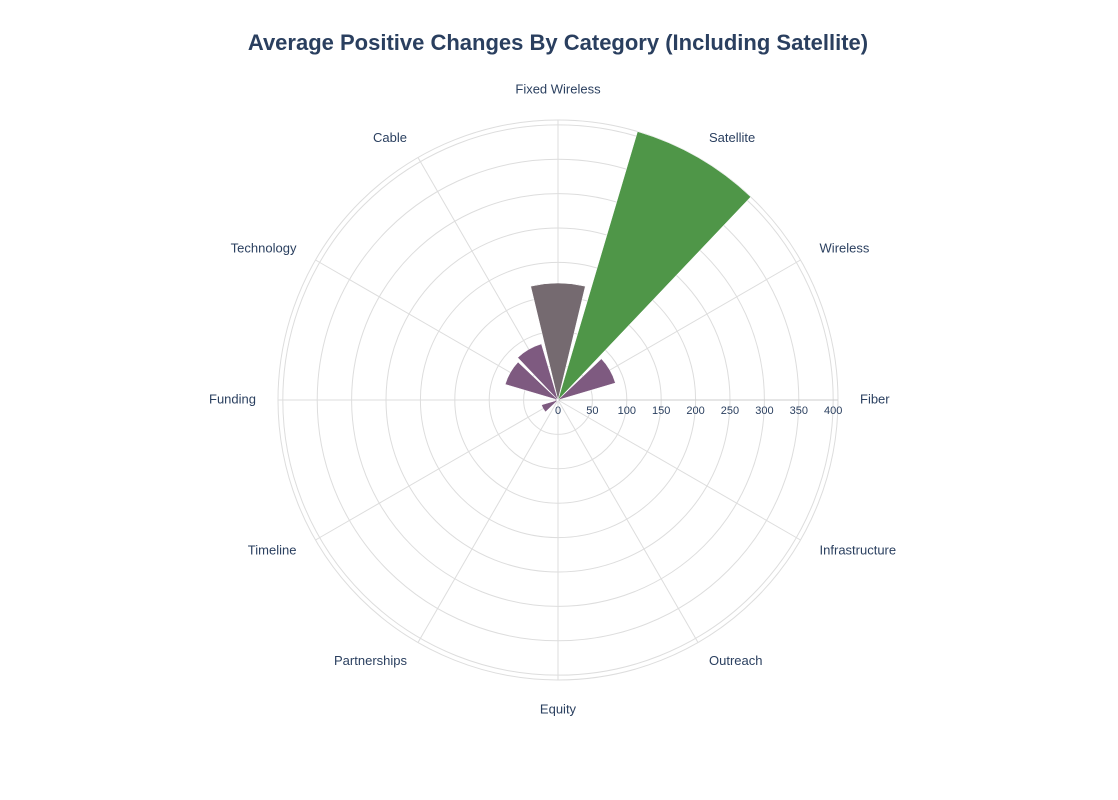 Image resolution: width=1118 pixels, height=800 pixels. Describe the element at coordinates (833, 411) in the screenshot. I see `radial-tick-label: 400` at that location.